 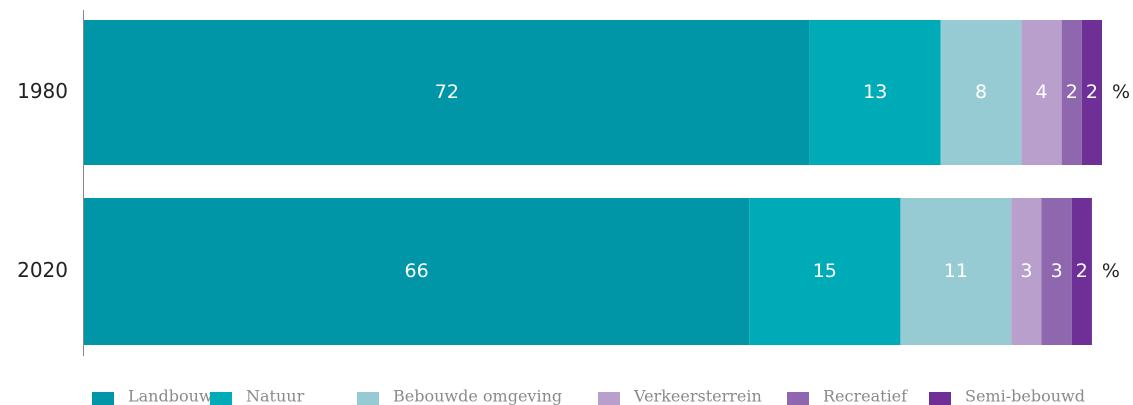 I want to click on legend-label: Landbouw, so click(x=170, y=396).